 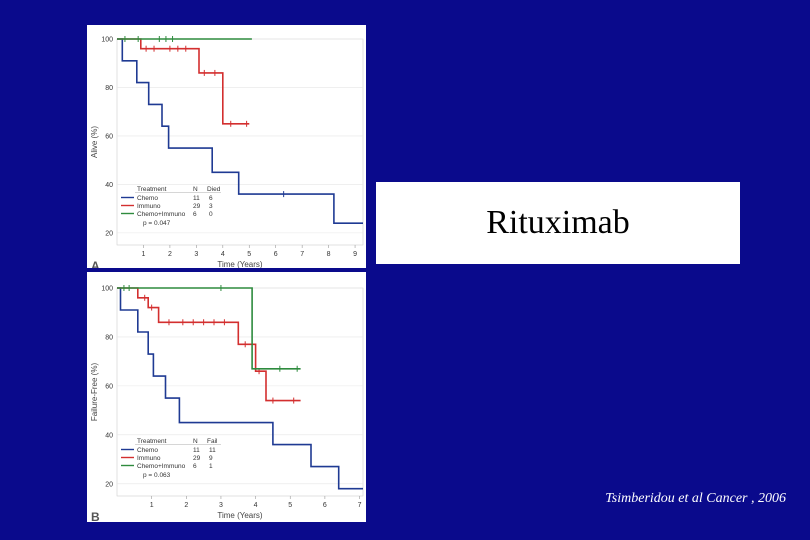 I want to click on legend-events: 6, so click(x=211, y=198).